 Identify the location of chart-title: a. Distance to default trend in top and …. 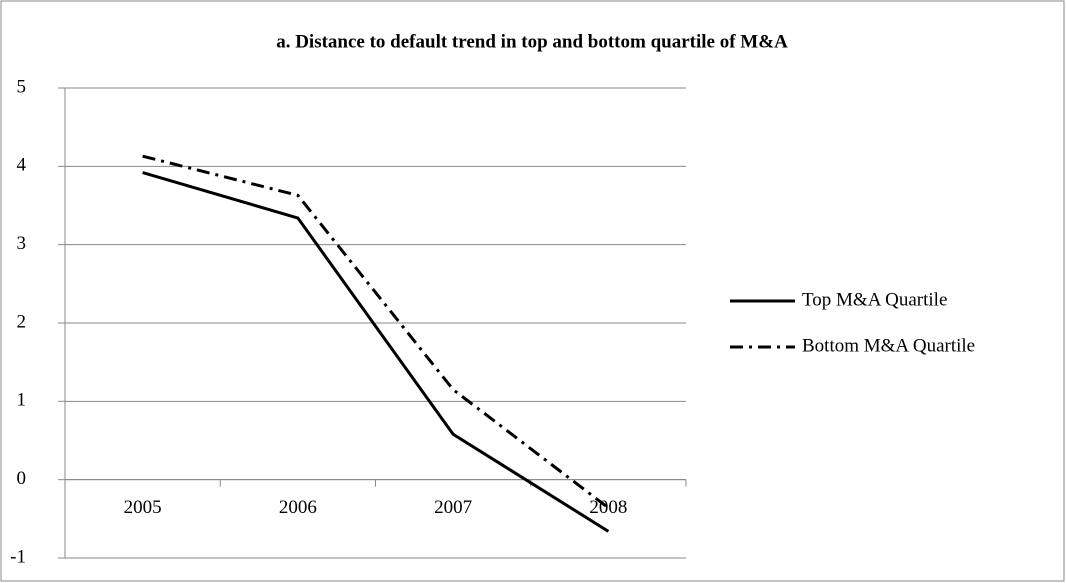
(532, 41).